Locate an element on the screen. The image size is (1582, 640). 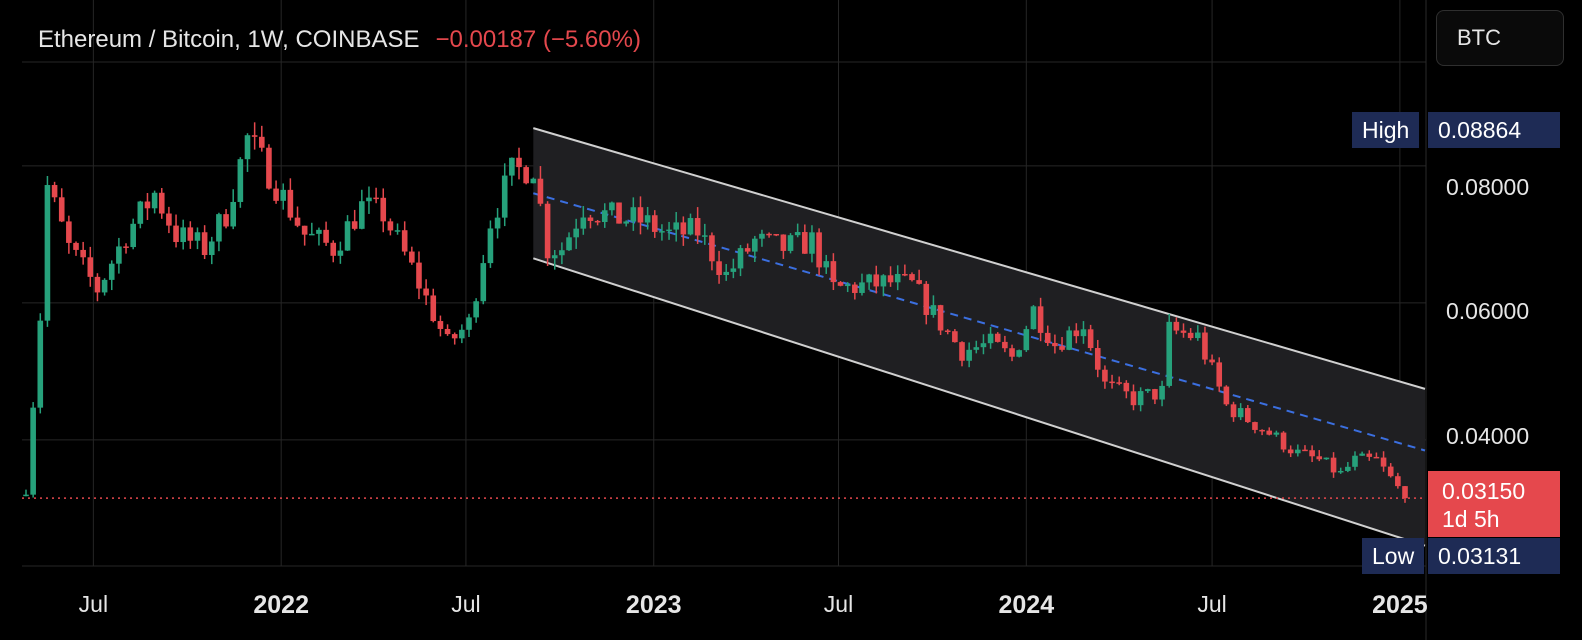
last-price-tag: 0.03150 1d 5h is located at coordinates (1494, 504).